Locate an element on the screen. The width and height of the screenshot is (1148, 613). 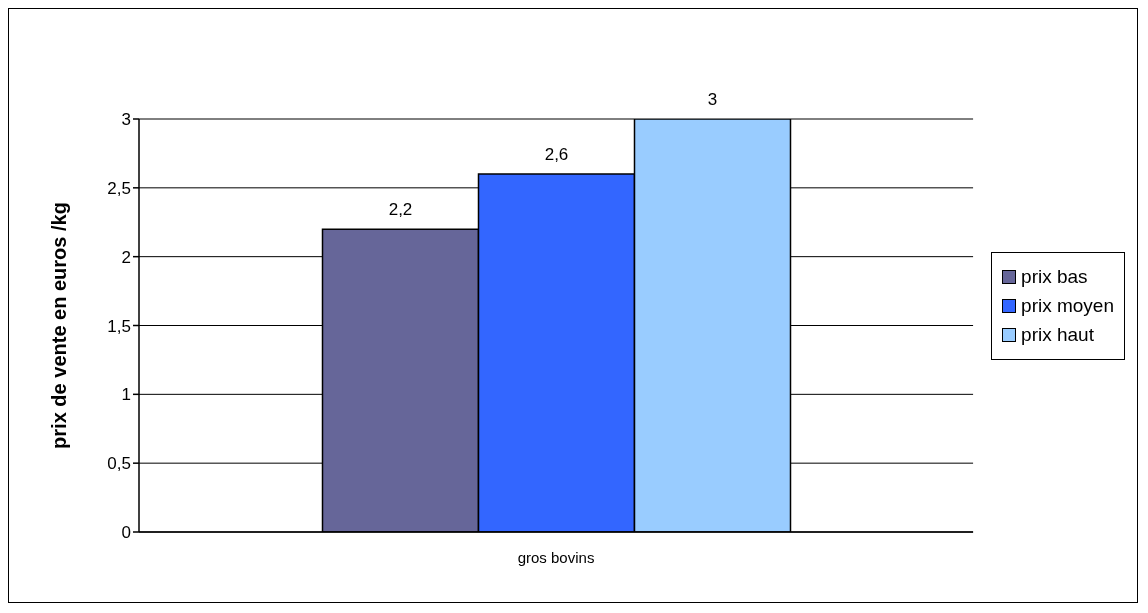
data-label: 3 is located at coordinates (712, 99).